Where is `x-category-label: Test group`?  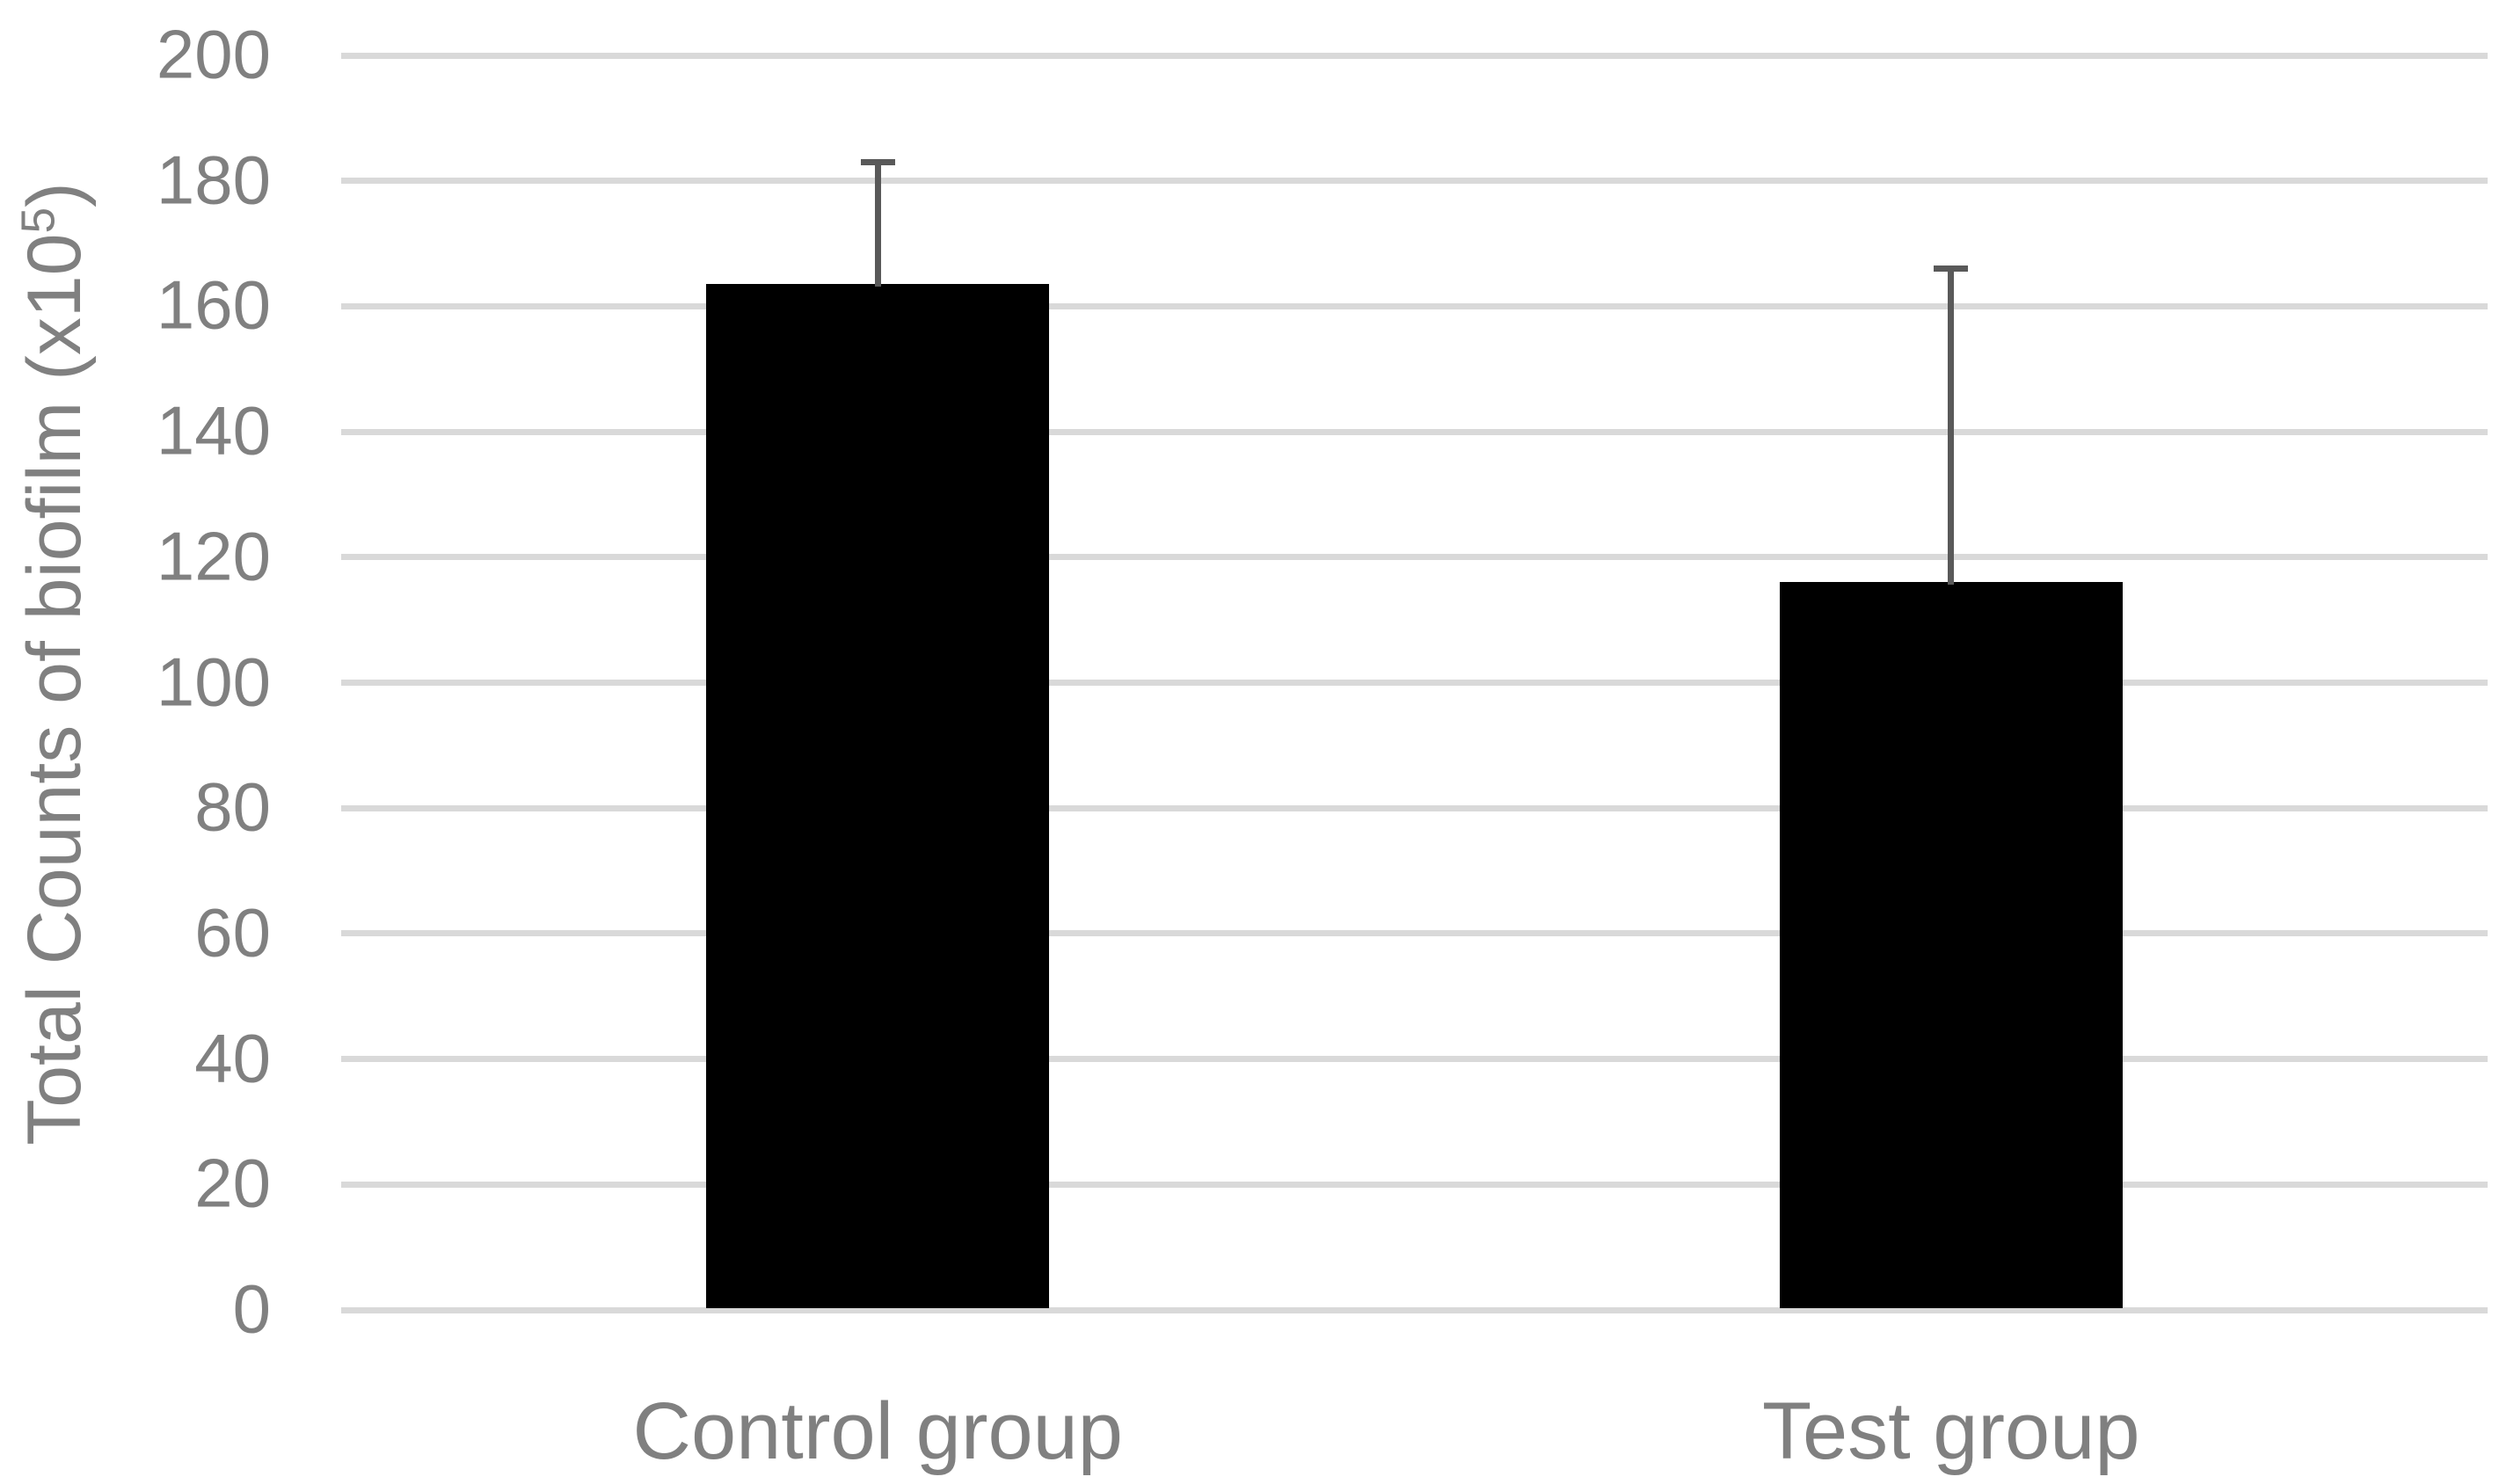
x-category-label: Test group is located at coordinates (1950, 1431).